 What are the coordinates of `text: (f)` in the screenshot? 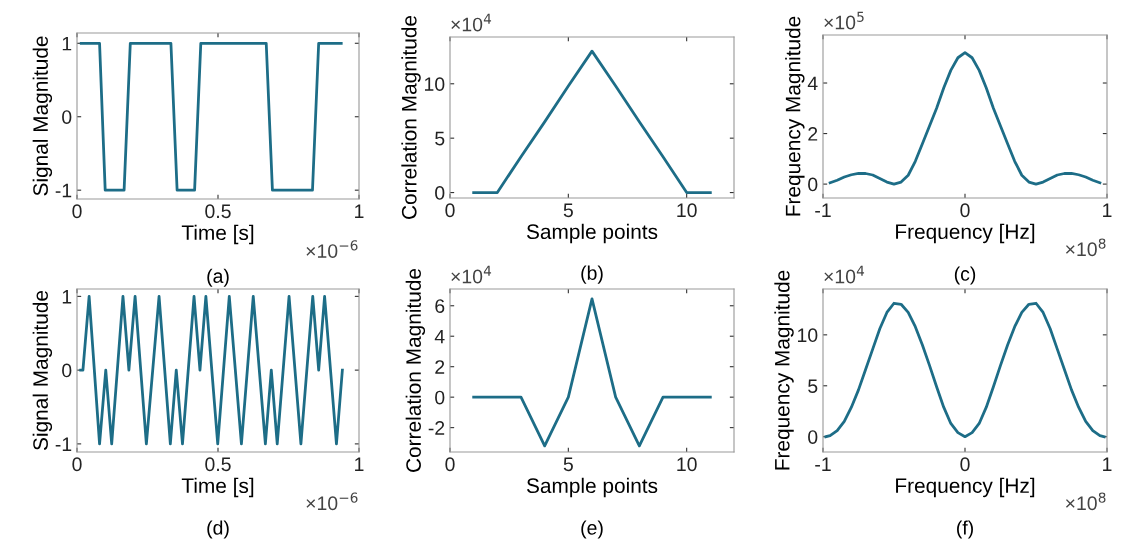 It's located at (965, 529).